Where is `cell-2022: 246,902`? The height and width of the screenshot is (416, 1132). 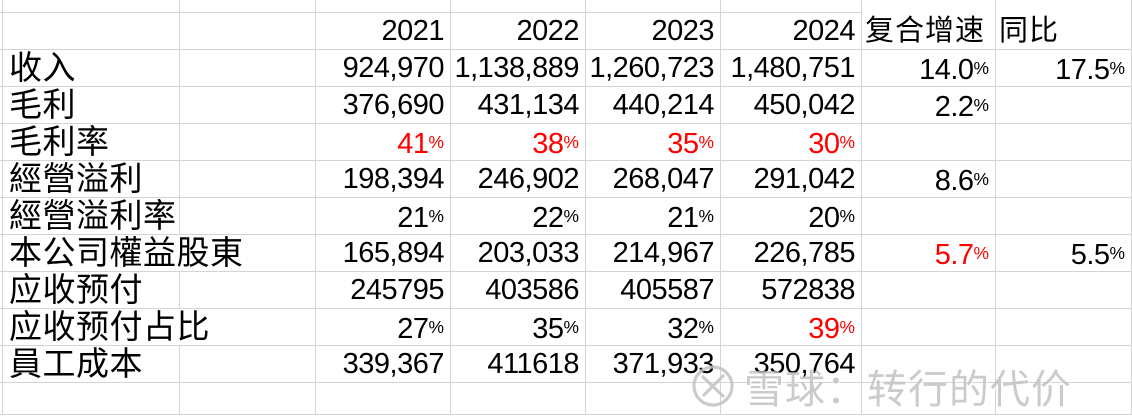 cell-2022: 246,902 is located at coordinates (518, 179).